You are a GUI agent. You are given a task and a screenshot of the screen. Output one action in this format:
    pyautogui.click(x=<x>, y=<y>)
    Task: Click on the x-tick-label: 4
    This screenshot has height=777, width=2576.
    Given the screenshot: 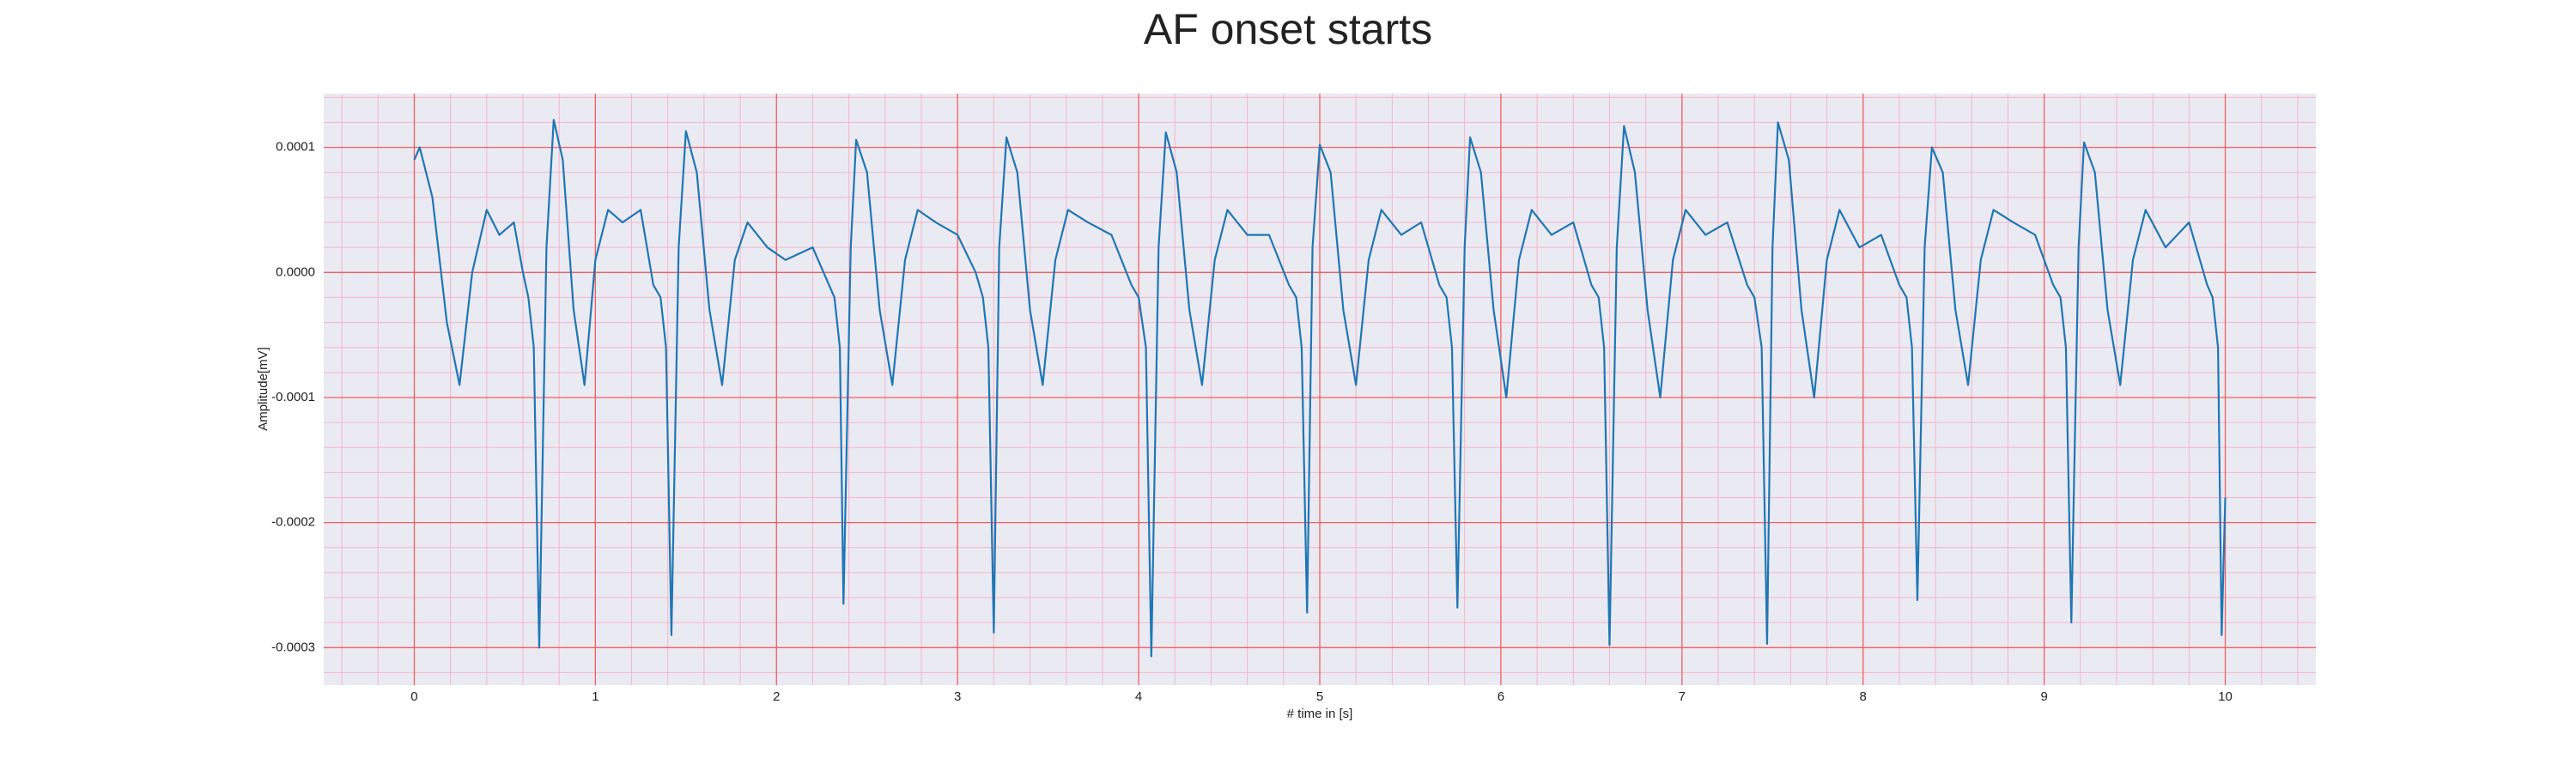 What is the action you would take?
    pyautogui.click(x=1138, y=696)
    